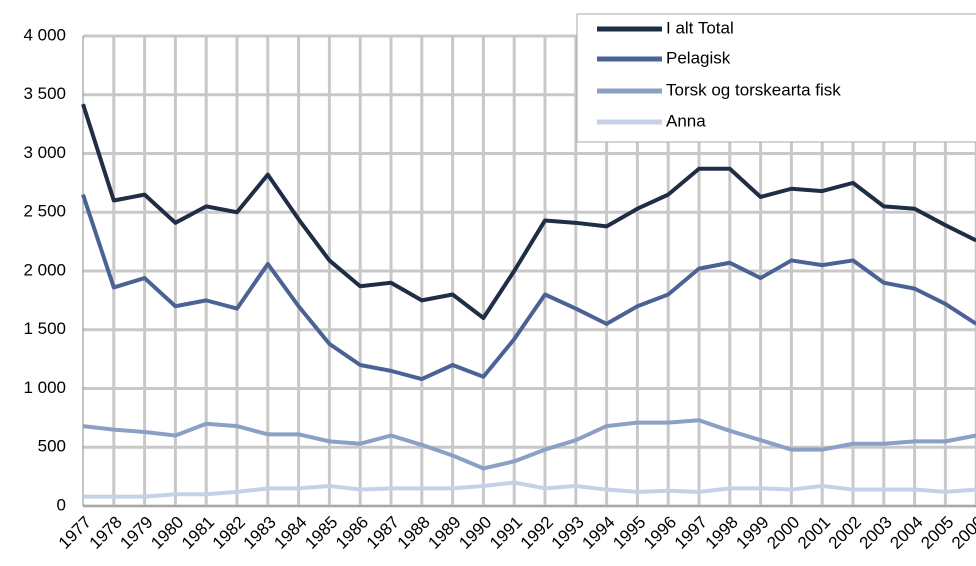  What do you see at coordinates (506, 533) in the screenshot?
I see `x-tick-label: 1991` at bounding box center [506, 533].